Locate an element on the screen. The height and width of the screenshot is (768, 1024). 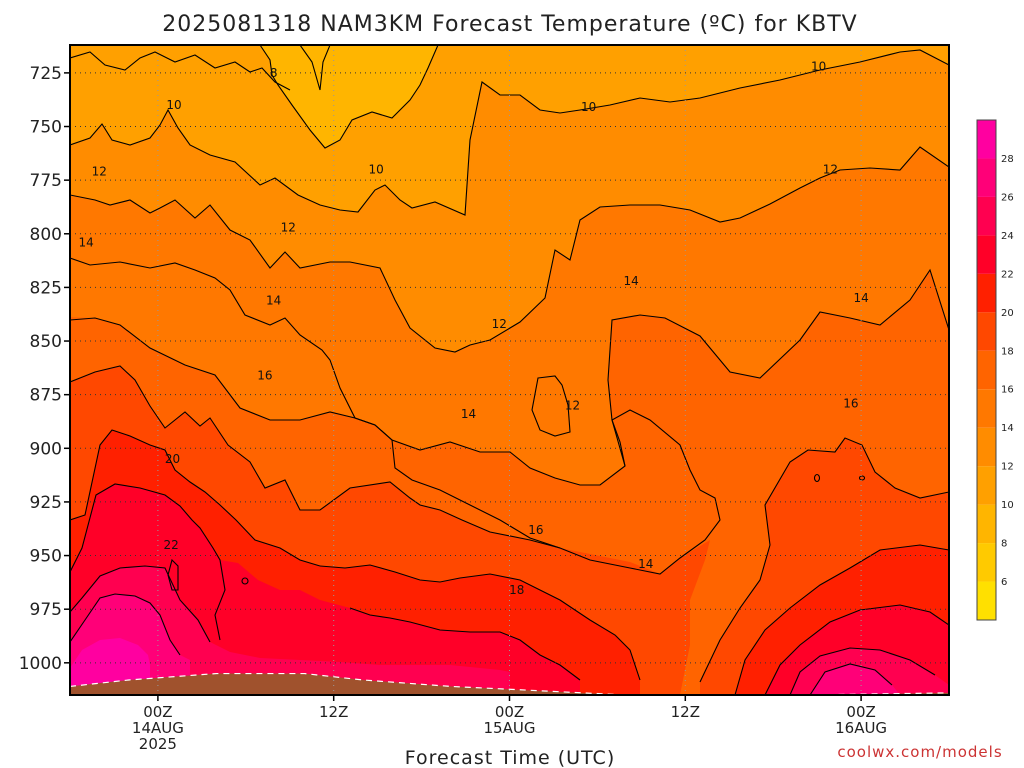
ground-surface-edge is located at coordinates (509, 683).